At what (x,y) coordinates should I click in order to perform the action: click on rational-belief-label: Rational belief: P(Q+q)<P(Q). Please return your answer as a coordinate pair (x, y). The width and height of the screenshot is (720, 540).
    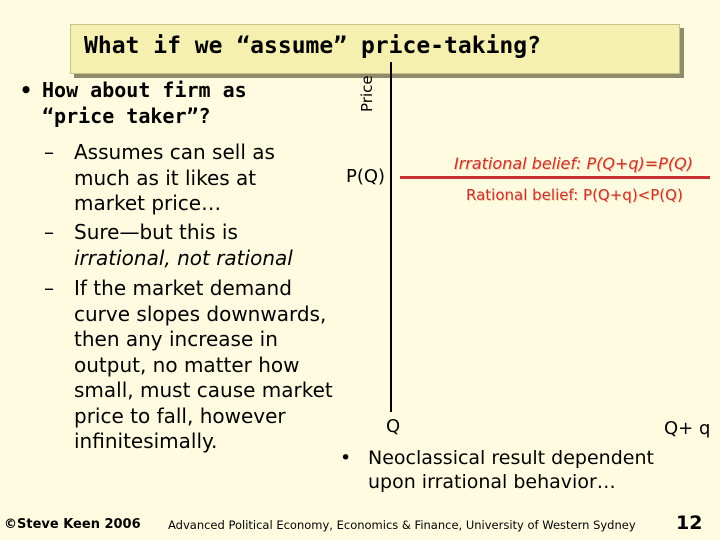
    Looking at the image, I should click on (574, 195).